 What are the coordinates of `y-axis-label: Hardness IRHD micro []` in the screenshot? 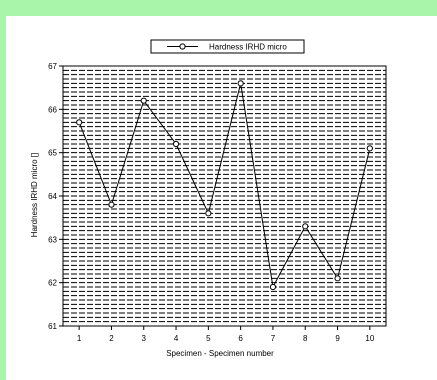 It's located at (34, 195).